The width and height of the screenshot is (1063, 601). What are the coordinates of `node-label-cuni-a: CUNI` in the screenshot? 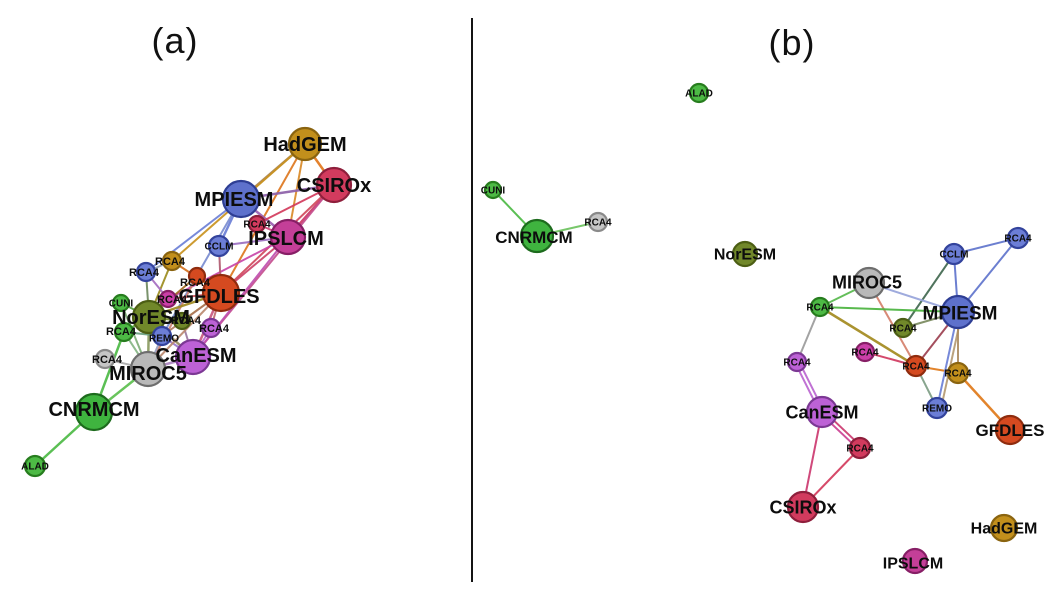 It's located at (121, 304).